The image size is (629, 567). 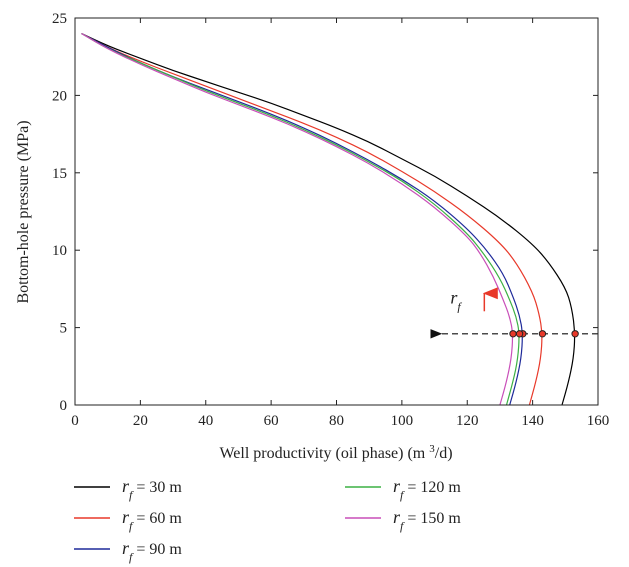 I want to click on legend-item-4: rf = 120 m, so click(x=403, y=489).